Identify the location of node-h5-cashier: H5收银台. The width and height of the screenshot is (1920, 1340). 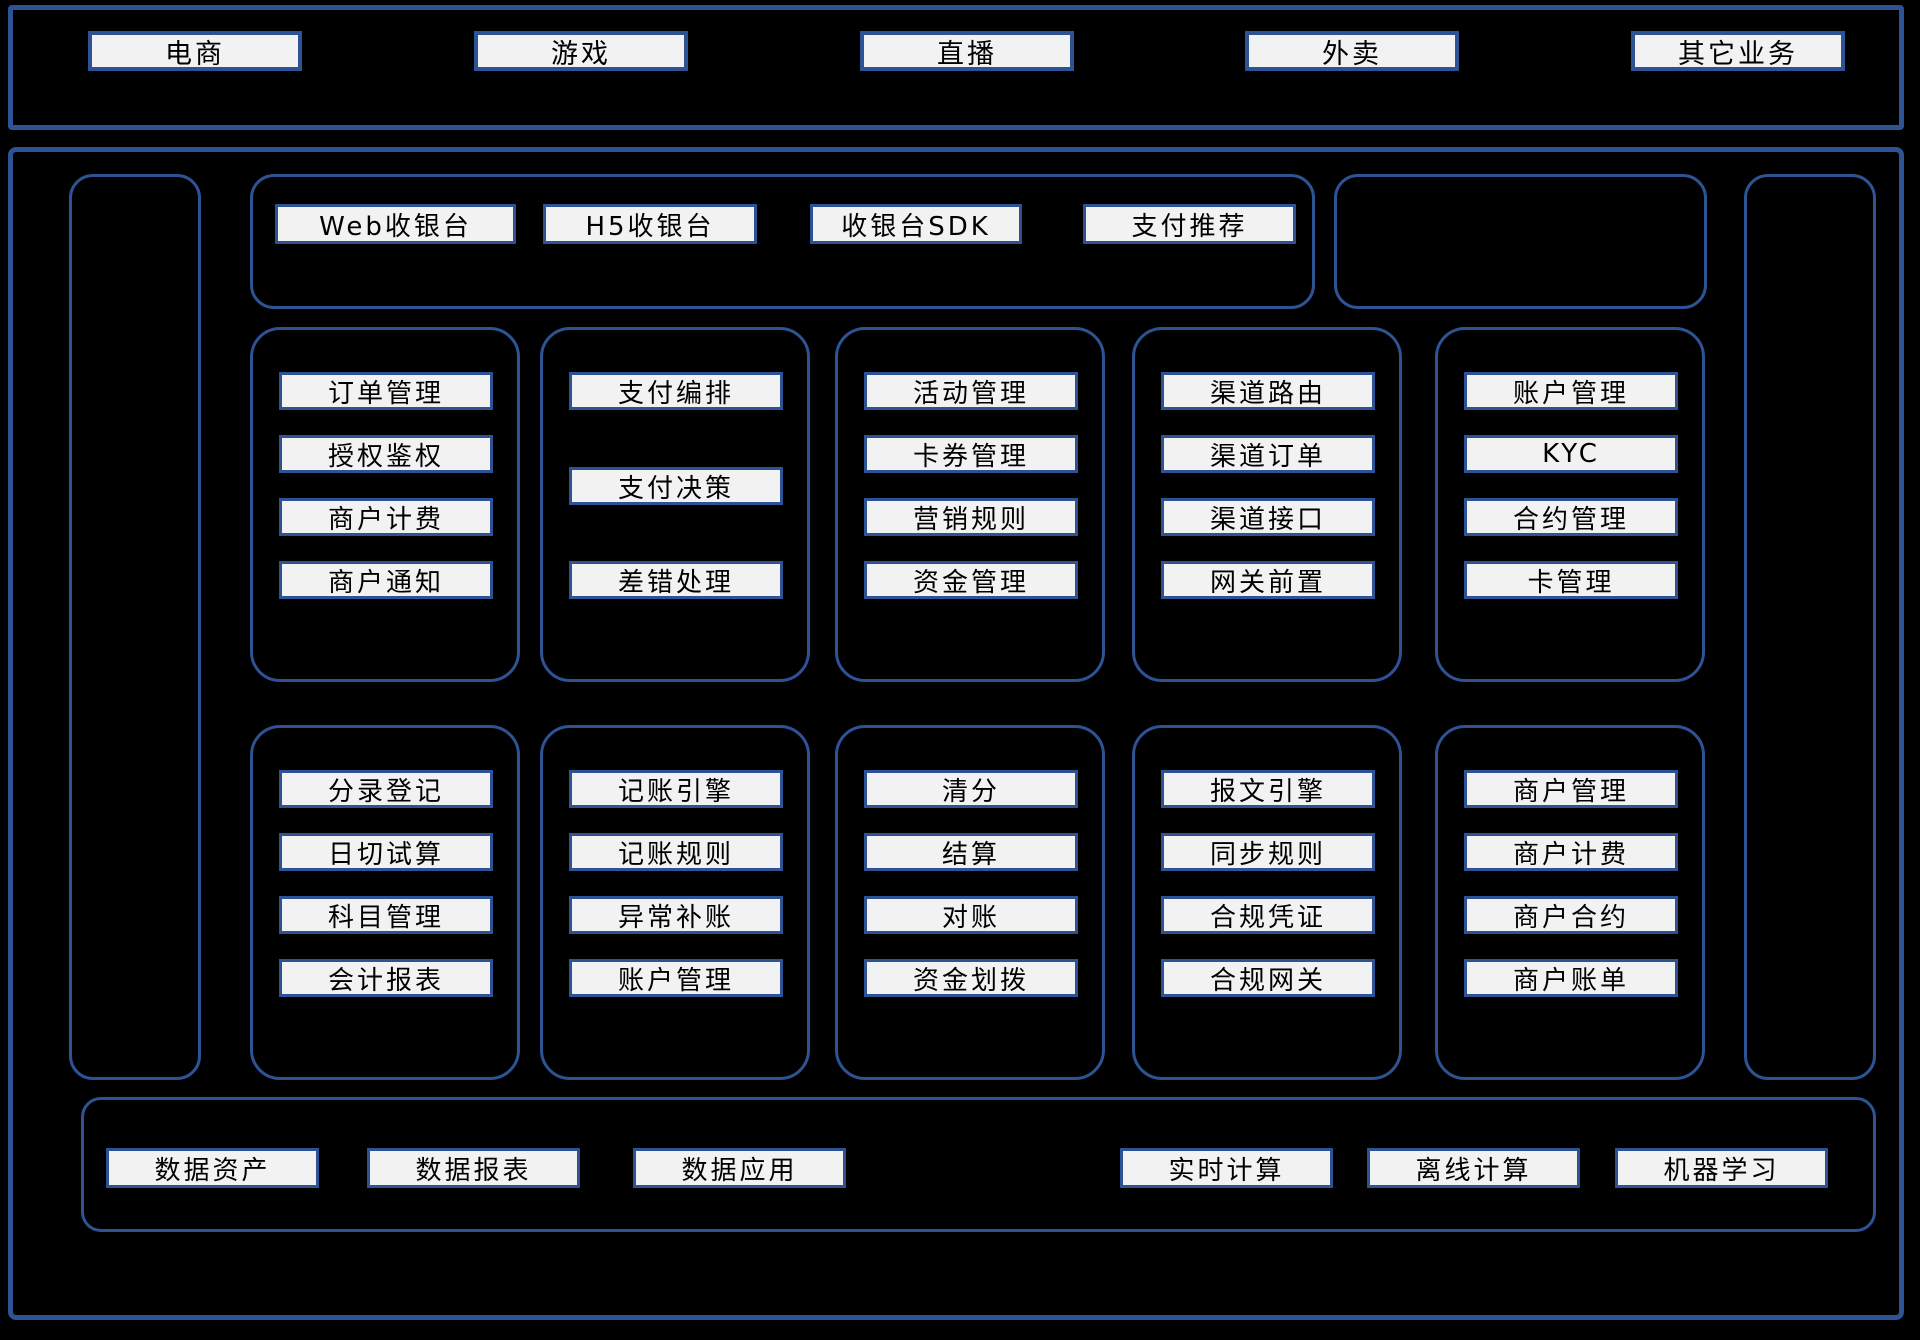
(650, 224).